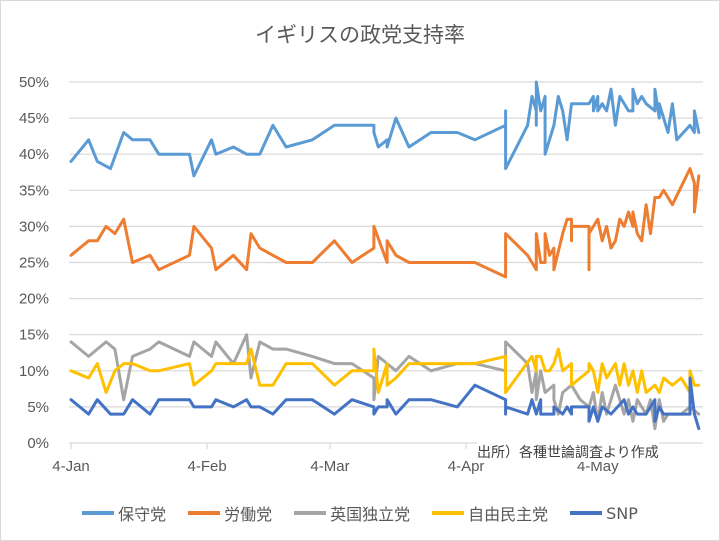 The width and height of the screenshot is (720, 541). What do you see at coordinates (34, 154) in the screenshot?
I see `y-tick-label: 40%` at bounding box center [34, 154].